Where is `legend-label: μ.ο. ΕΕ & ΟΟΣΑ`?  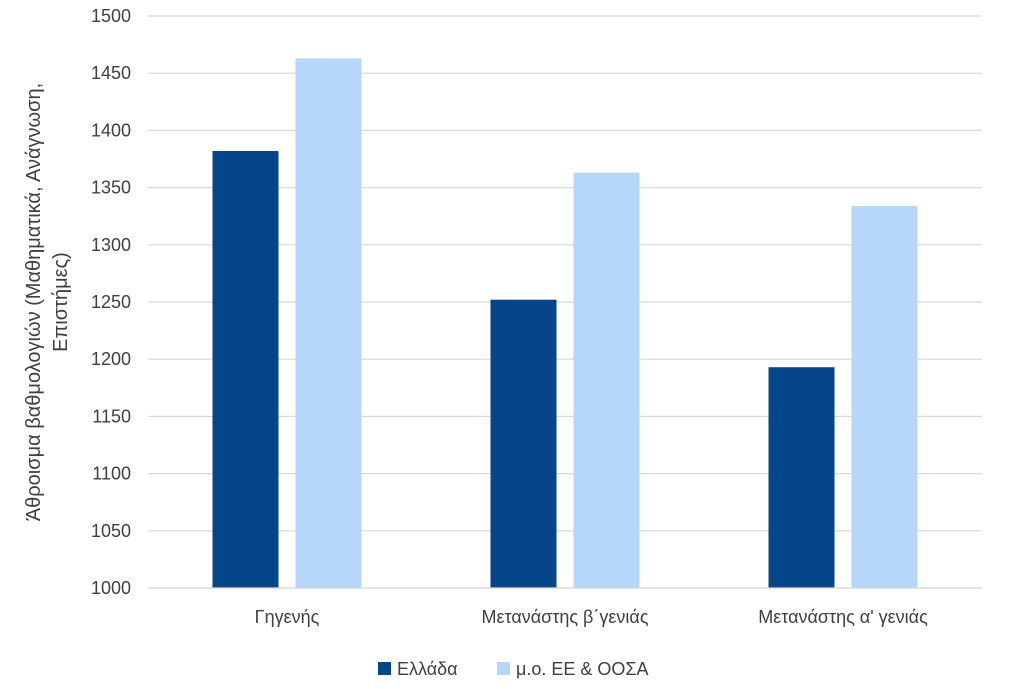
legend-label: μ.ο. ΕΕ & ΟΟΣΑ is located at coordinates (582, 669).